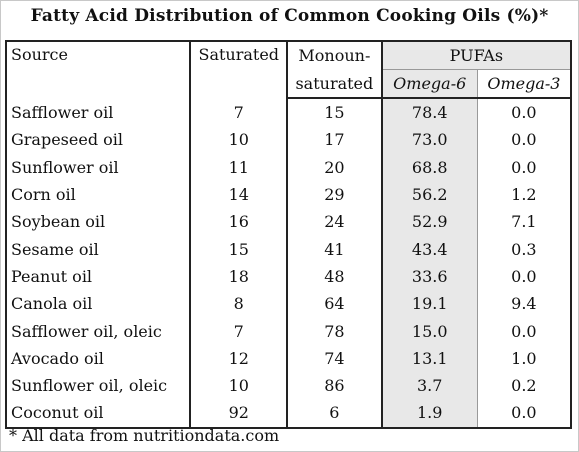 The image size is (579, 452). I want to click on table-row: Sunflower oil, oleic 10 86 3.7 0.2, so click(288, 385).